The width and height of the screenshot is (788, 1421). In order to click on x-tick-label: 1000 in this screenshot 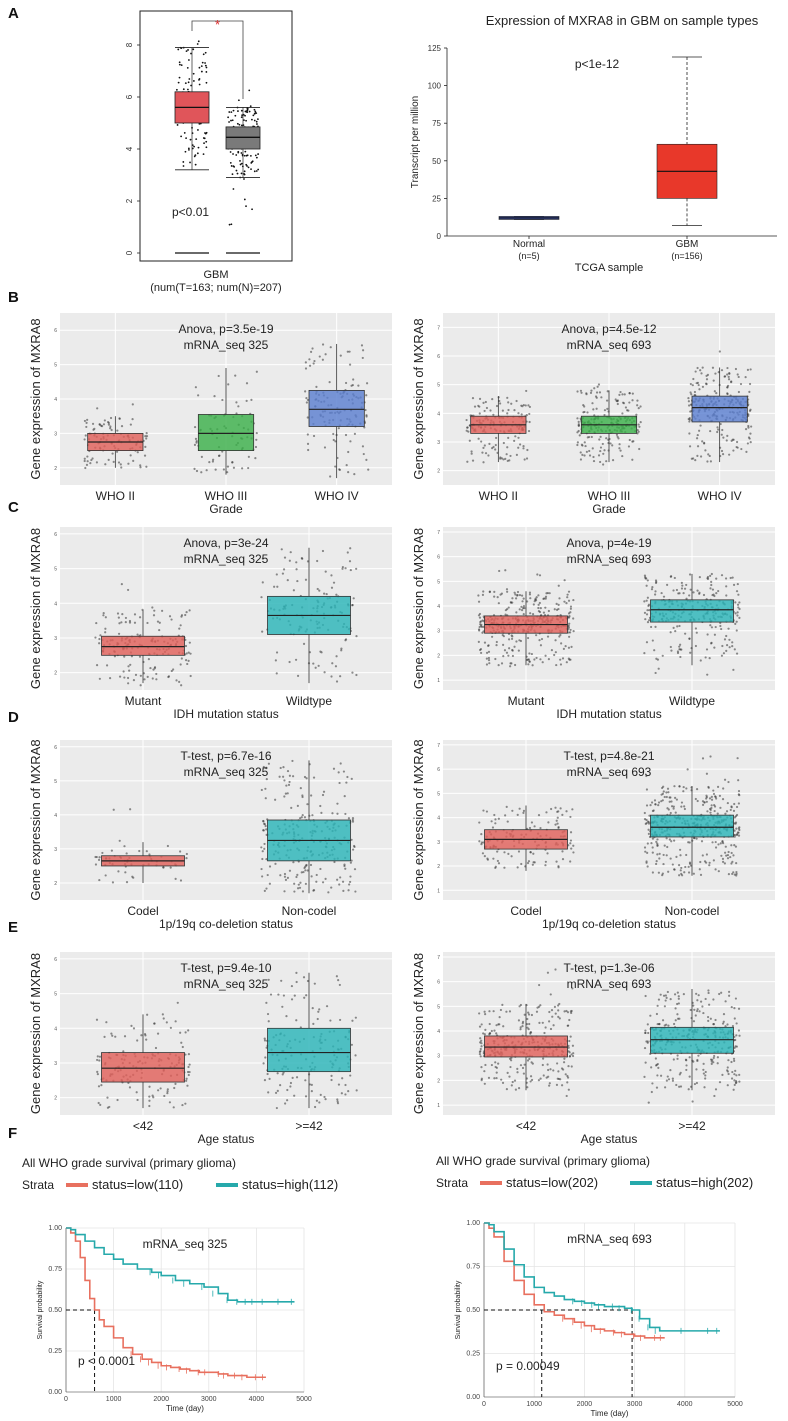, I will do `click(114, 1399)`.